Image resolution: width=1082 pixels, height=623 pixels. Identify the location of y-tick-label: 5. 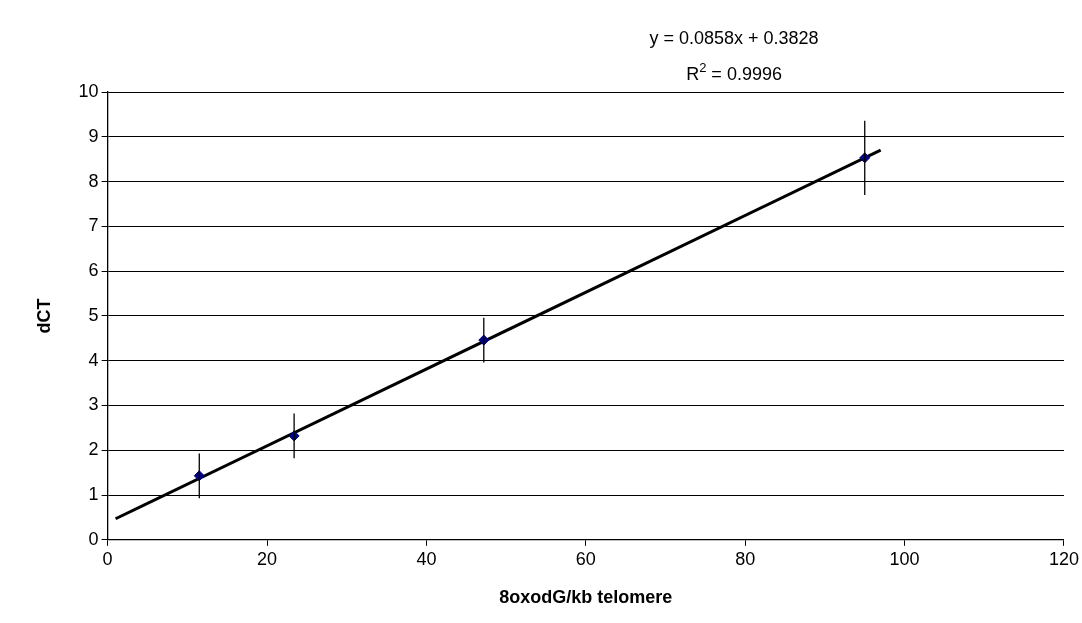
(93, 314).